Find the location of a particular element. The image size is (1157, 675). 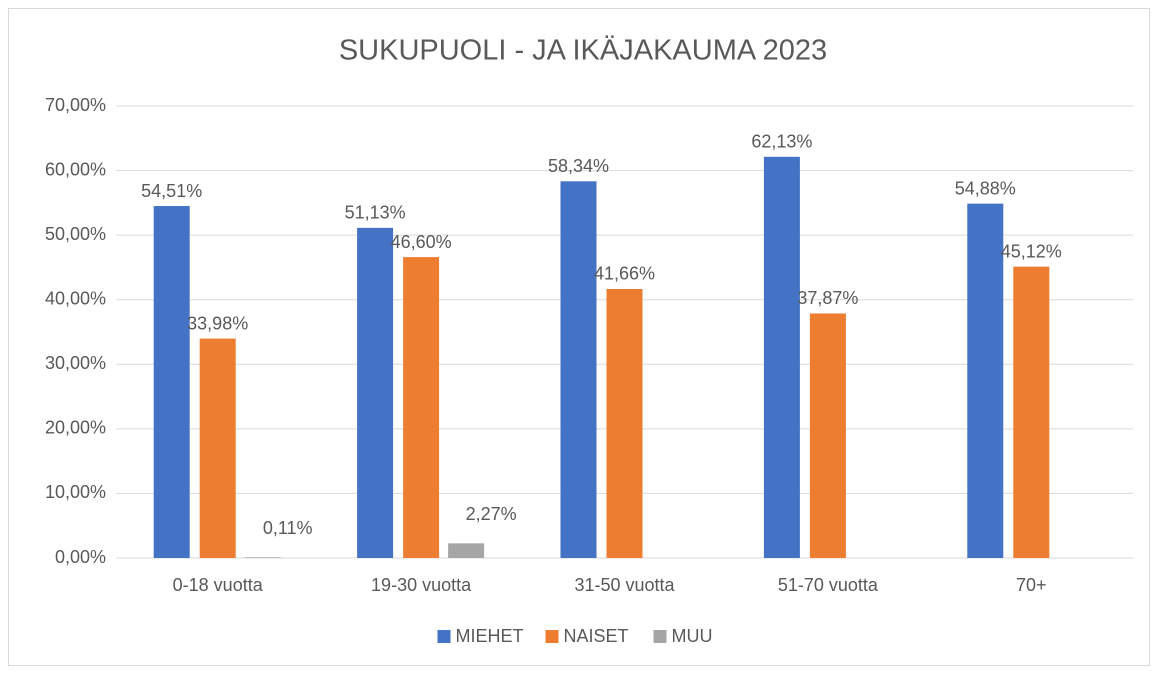

data-label: 0,11% is located at coordinates (288, 528).